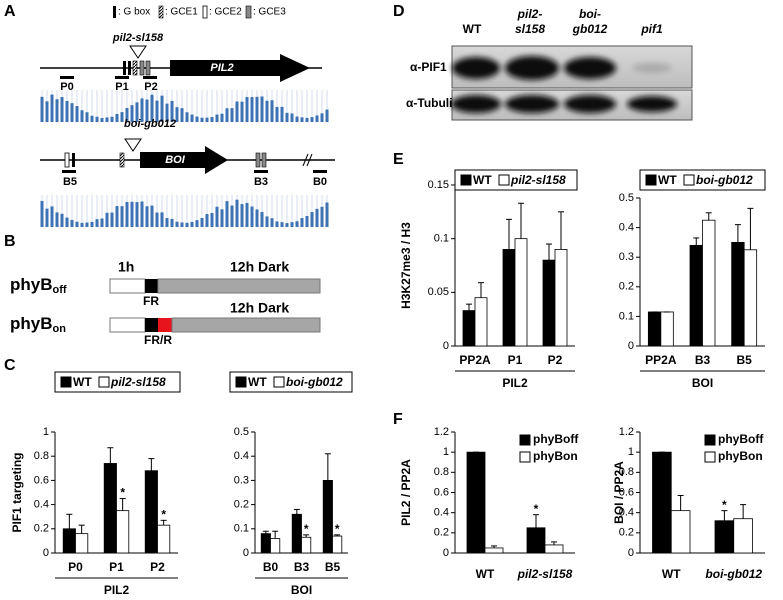  I want to click on legend-label: pil2-sl158, so click(538, 180).